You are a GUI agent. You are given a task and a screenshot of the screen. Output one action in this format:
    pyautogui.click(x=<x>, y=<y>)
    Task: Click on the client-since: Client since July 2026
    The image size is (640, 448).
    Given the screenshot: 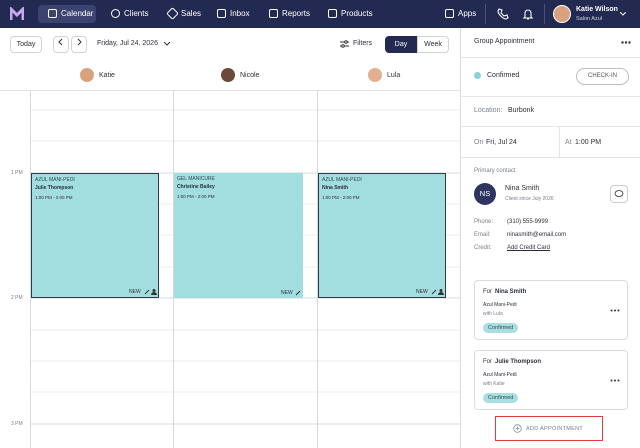 What is the action you would take?
    pyautogui.click(x=529, y=199)
    